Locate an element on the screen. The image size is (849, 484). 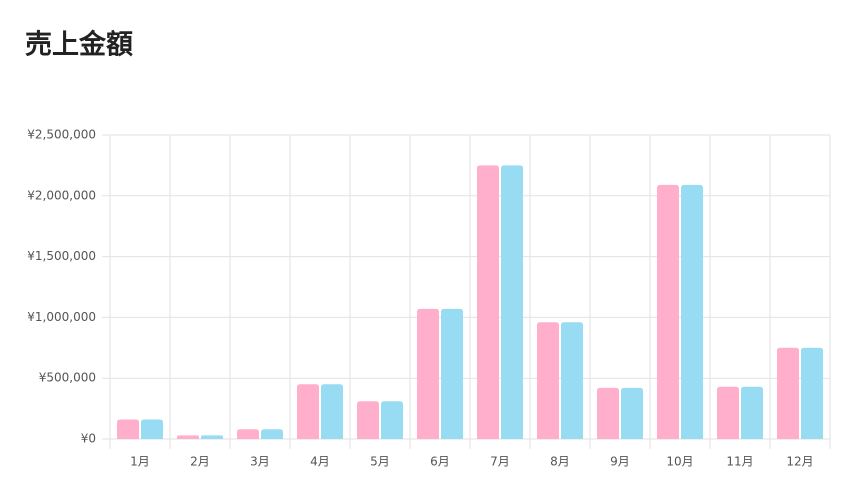
y-tick-label: ¥2,500,000 is located at coordinates (61, 135).